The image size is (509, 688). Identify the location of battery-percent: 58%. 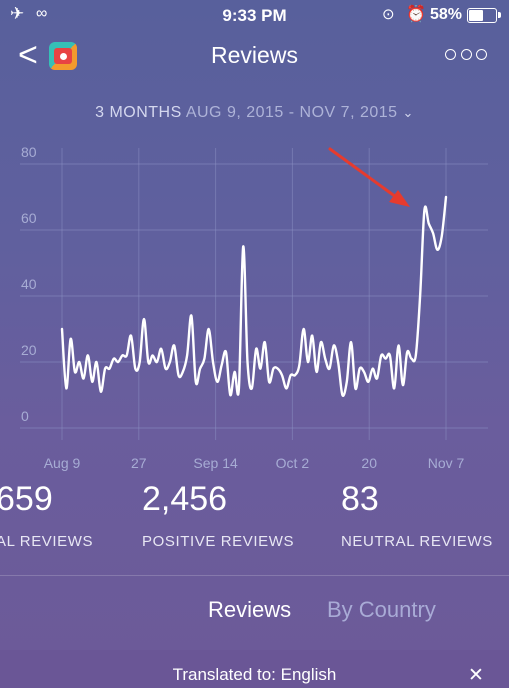
(446, 14).